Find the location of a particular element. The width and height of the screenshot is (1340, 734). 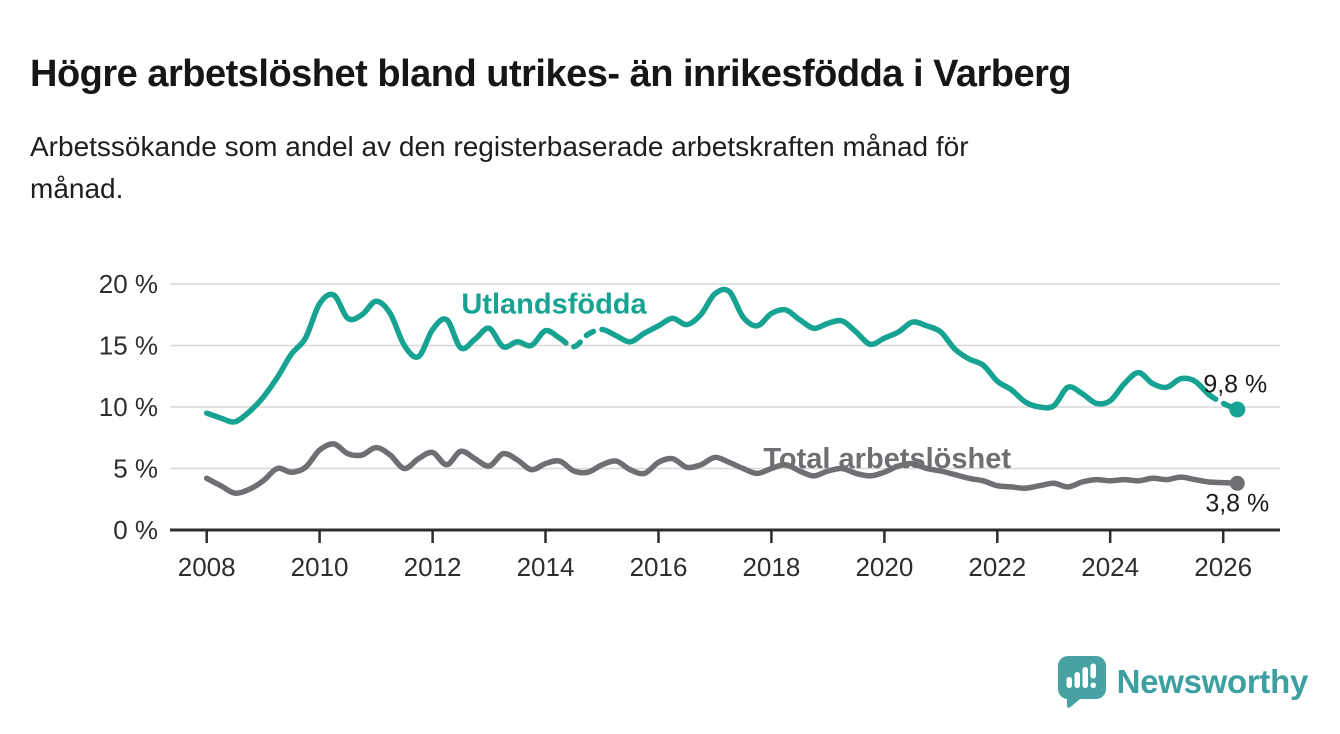

series-line-total-arbetsl-shet is located at coordinates (722, 468).